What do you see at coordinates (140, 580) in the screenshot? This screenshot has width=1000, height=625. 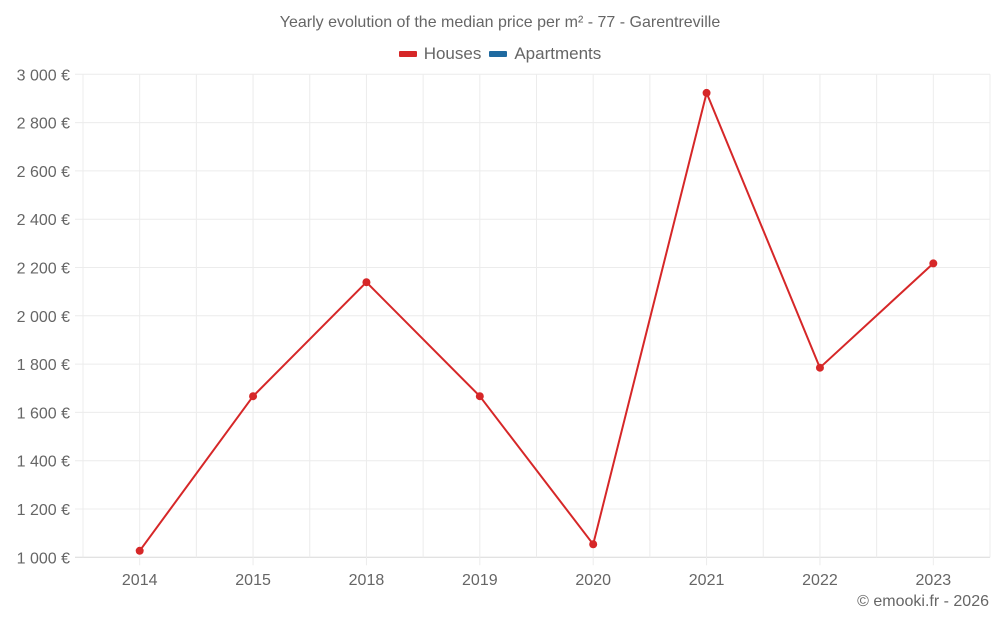 I see `x-tick-label: 2014` at bounding box center [140, 580].